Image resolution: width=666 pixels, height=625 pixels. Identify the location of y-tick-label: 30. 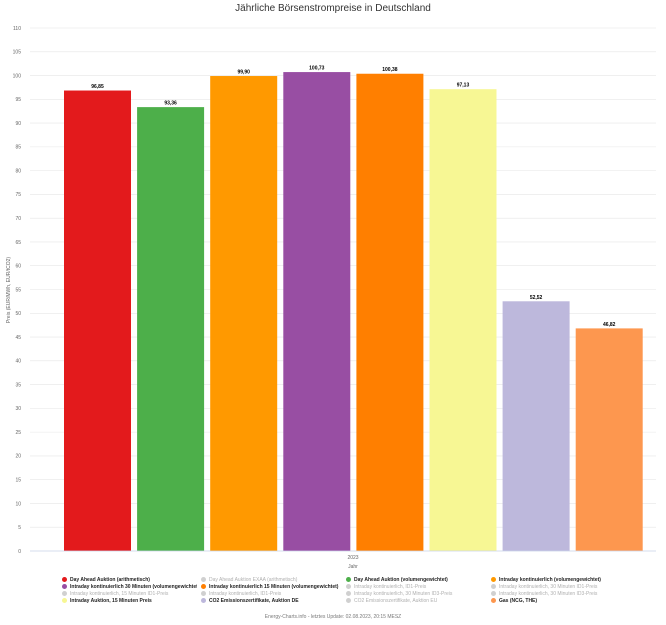
(18, 409).